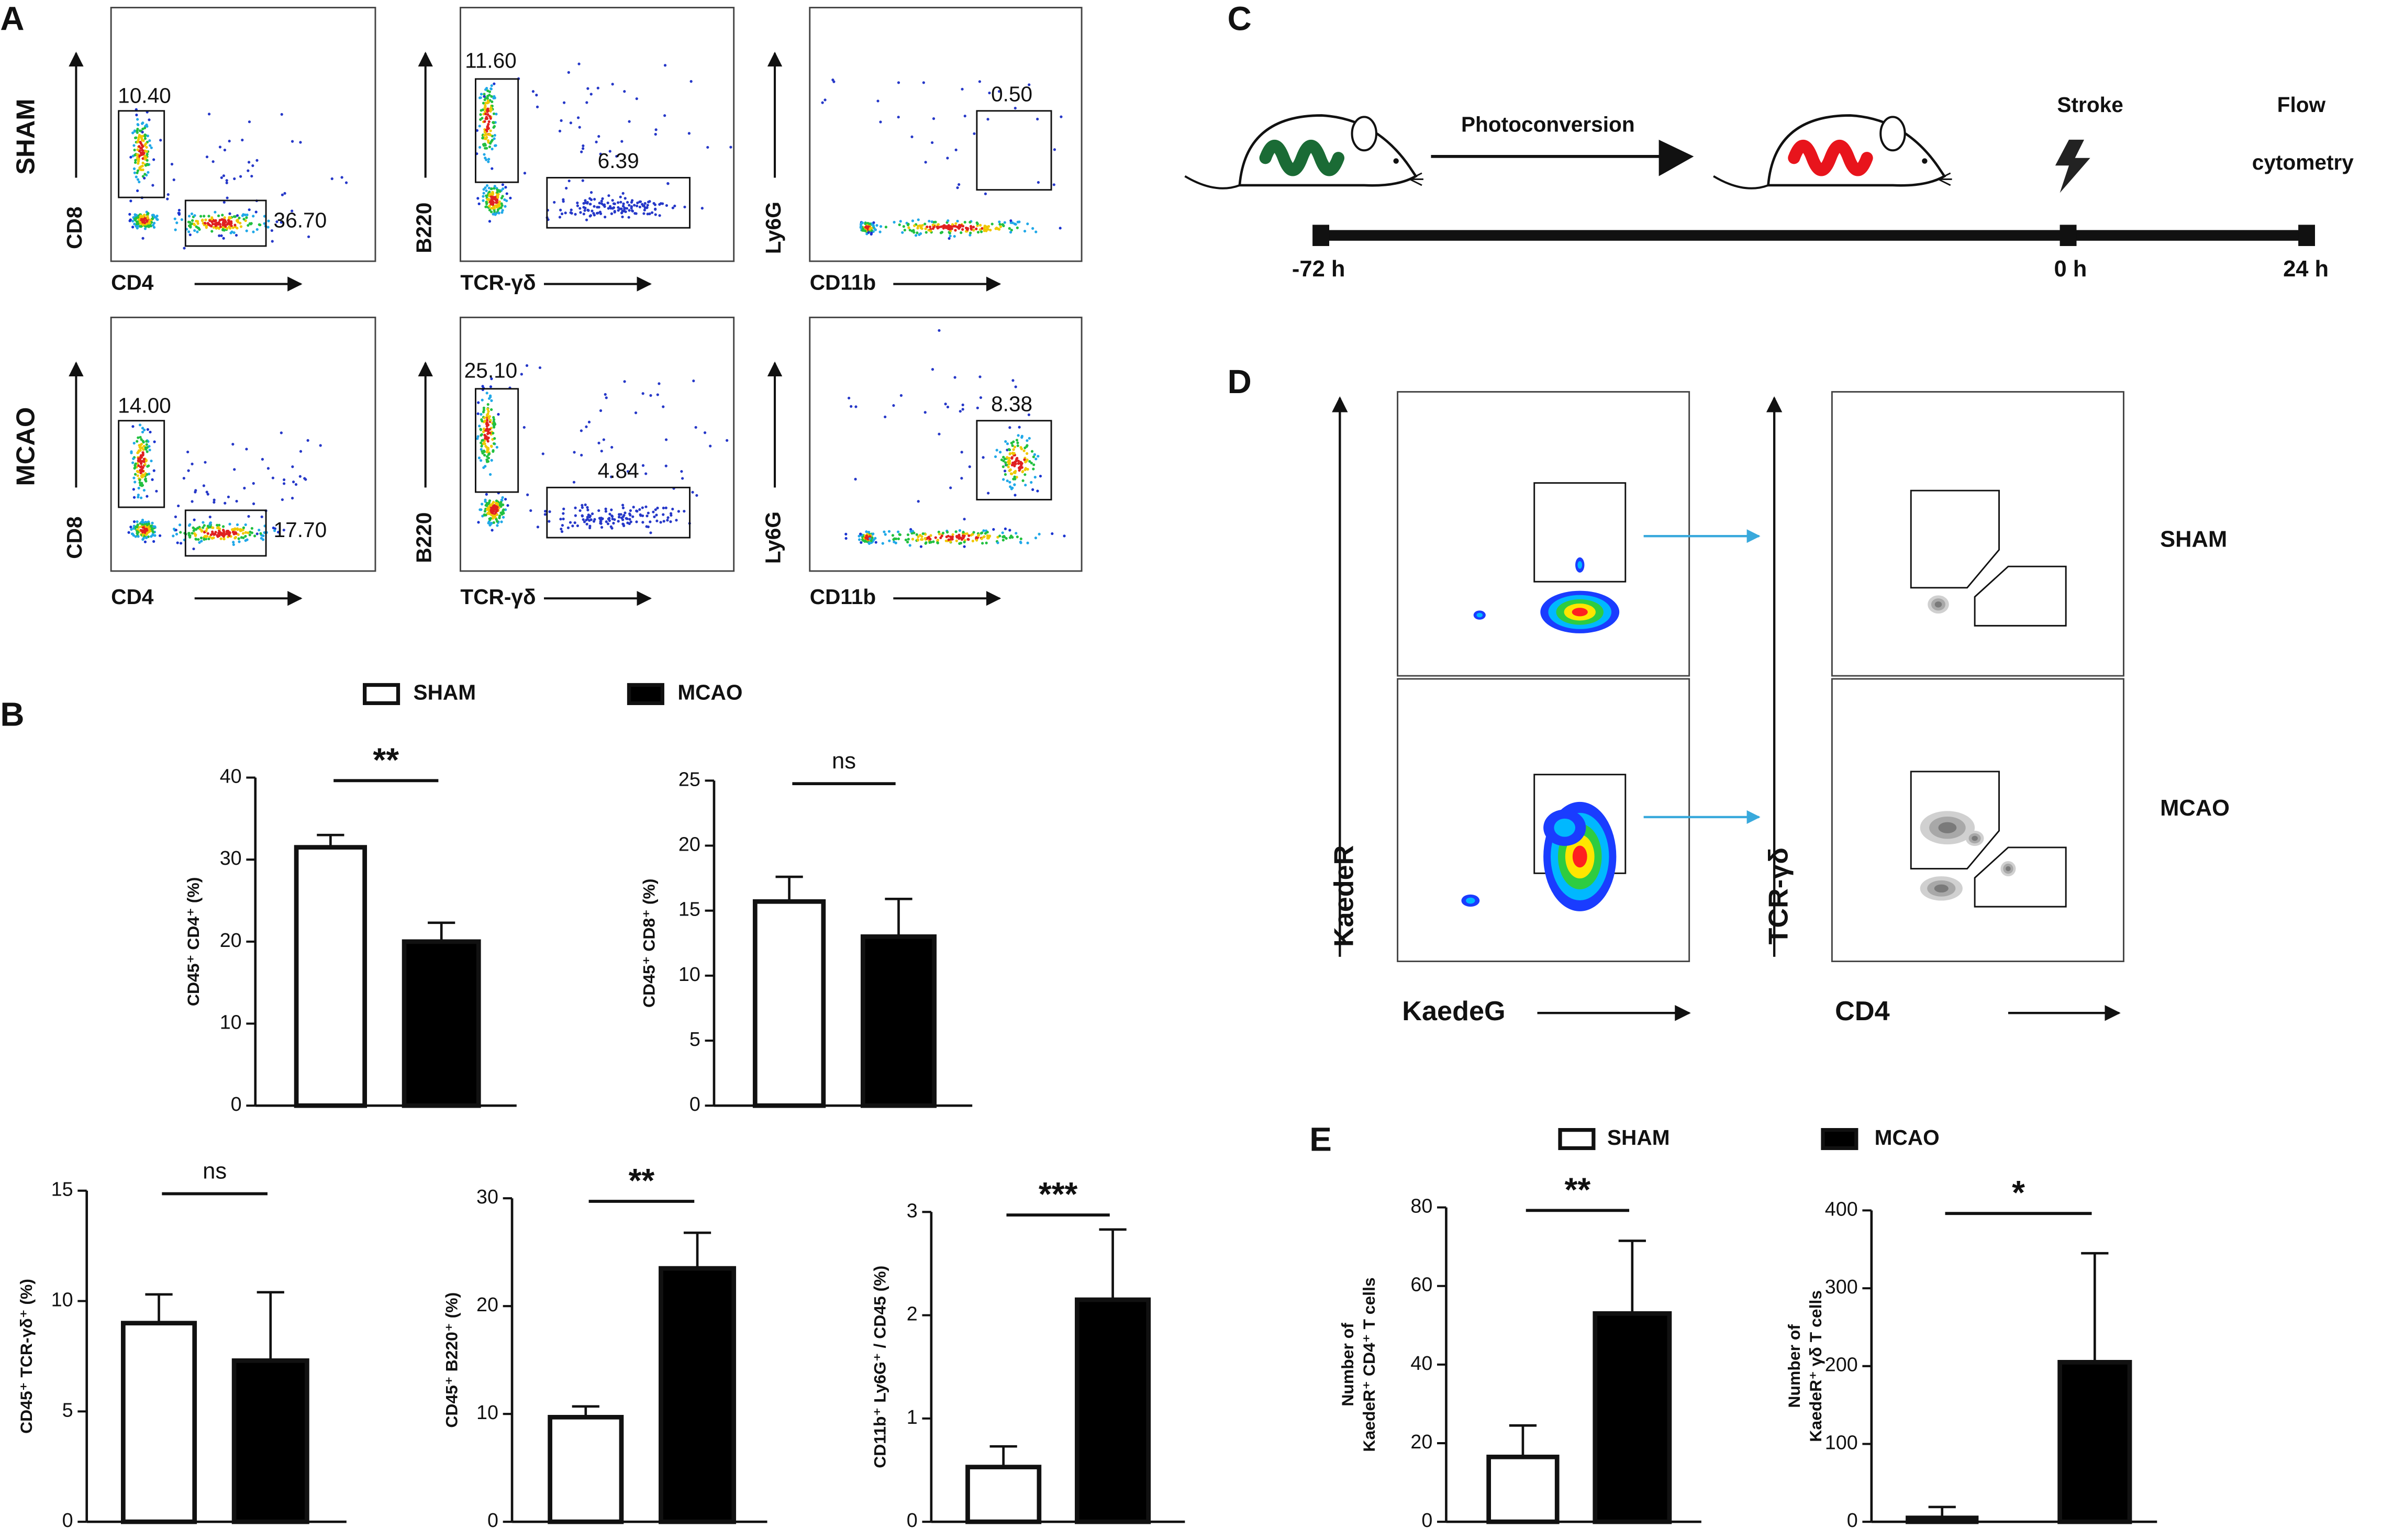 This screenshot has height=1540, width=2382. Describe the element at coordinates (1839, 1139) in the screenshot. I see `legend-swatch` at that location.